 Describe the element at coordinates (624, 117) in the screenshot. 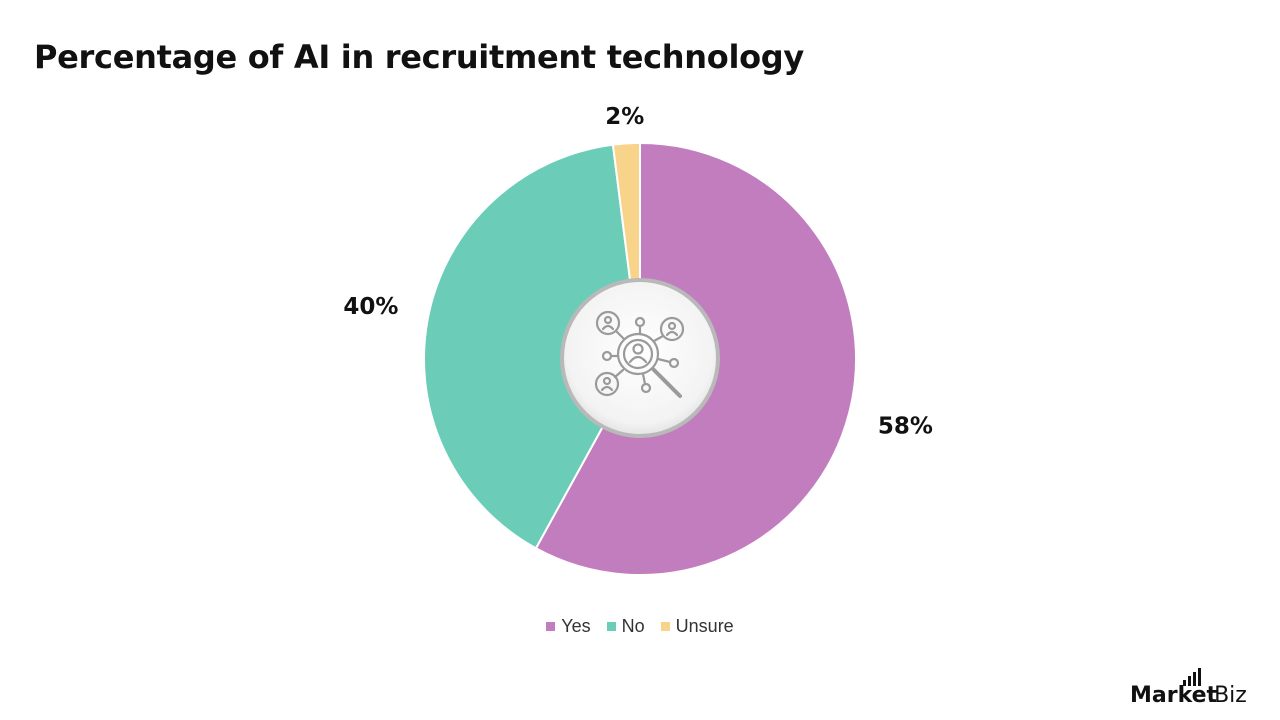

I see `slice-label-unsure: 2%` at that location.